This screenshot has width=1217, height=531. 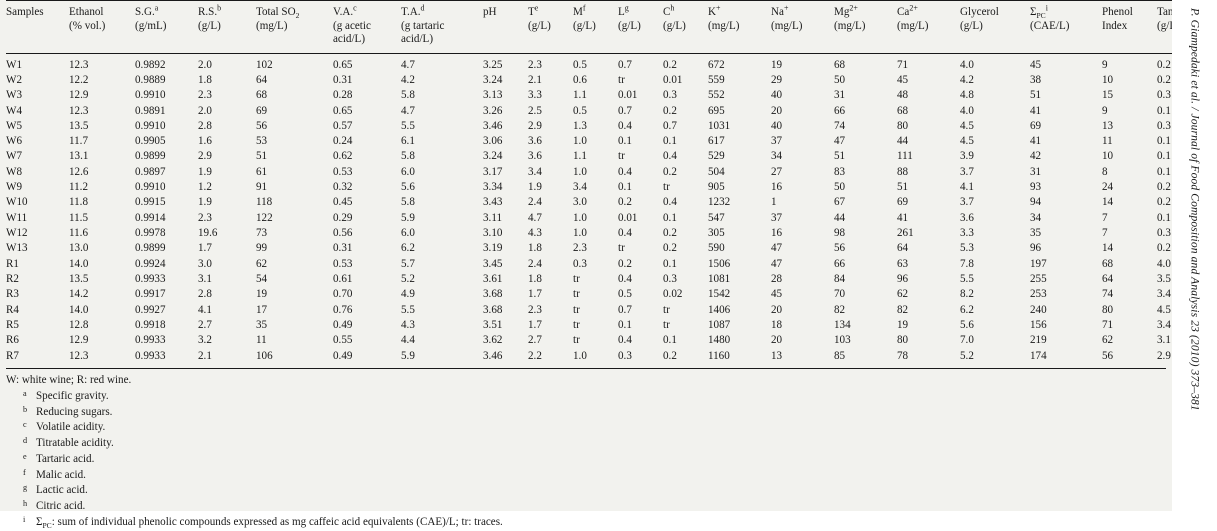 I want to click on cell-ethanol: 11.7, so click(x=79, y=141).